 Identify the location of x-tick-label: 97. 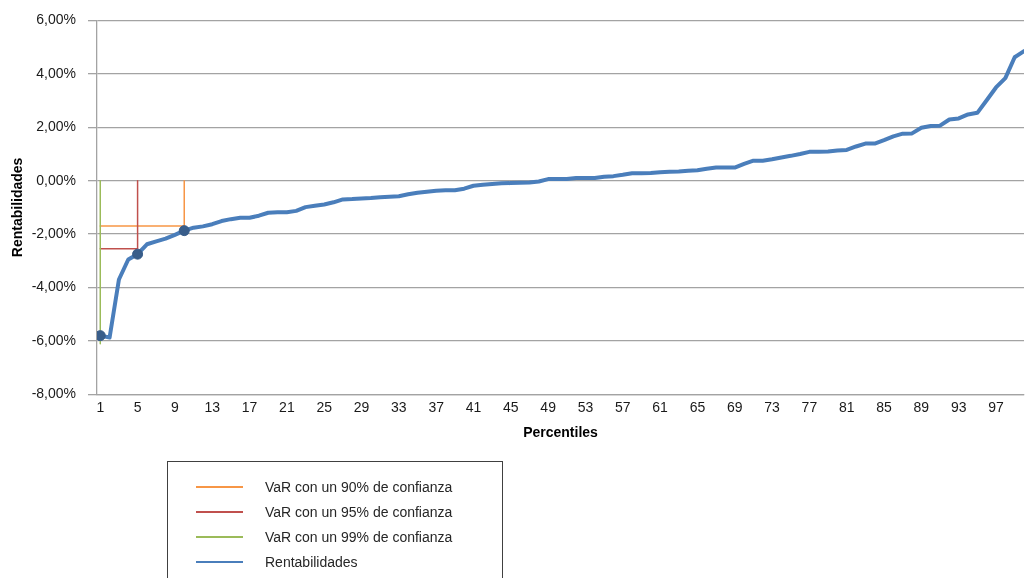
(996, 406).